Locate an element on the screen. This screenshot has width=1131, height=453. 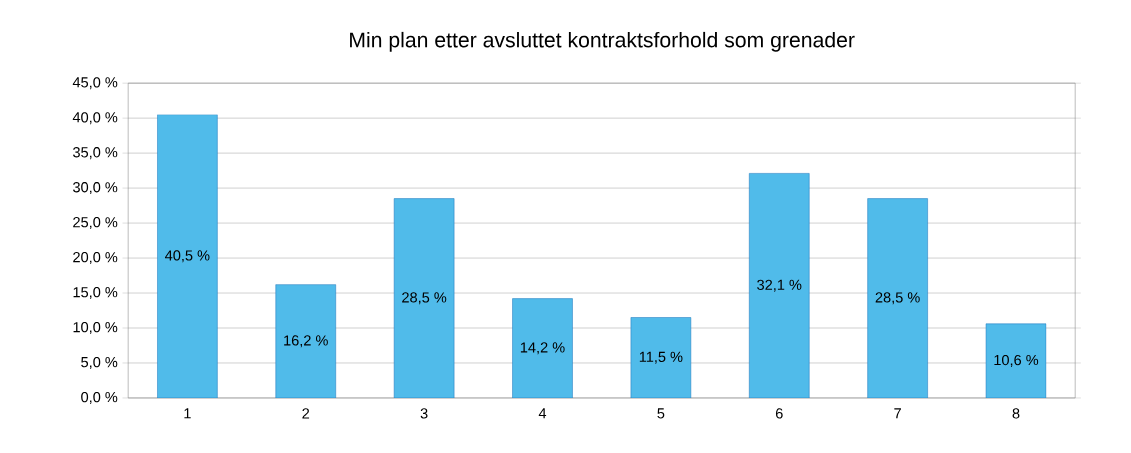
y-tick-label: 10,0 % is located at coordinates (95, 328).